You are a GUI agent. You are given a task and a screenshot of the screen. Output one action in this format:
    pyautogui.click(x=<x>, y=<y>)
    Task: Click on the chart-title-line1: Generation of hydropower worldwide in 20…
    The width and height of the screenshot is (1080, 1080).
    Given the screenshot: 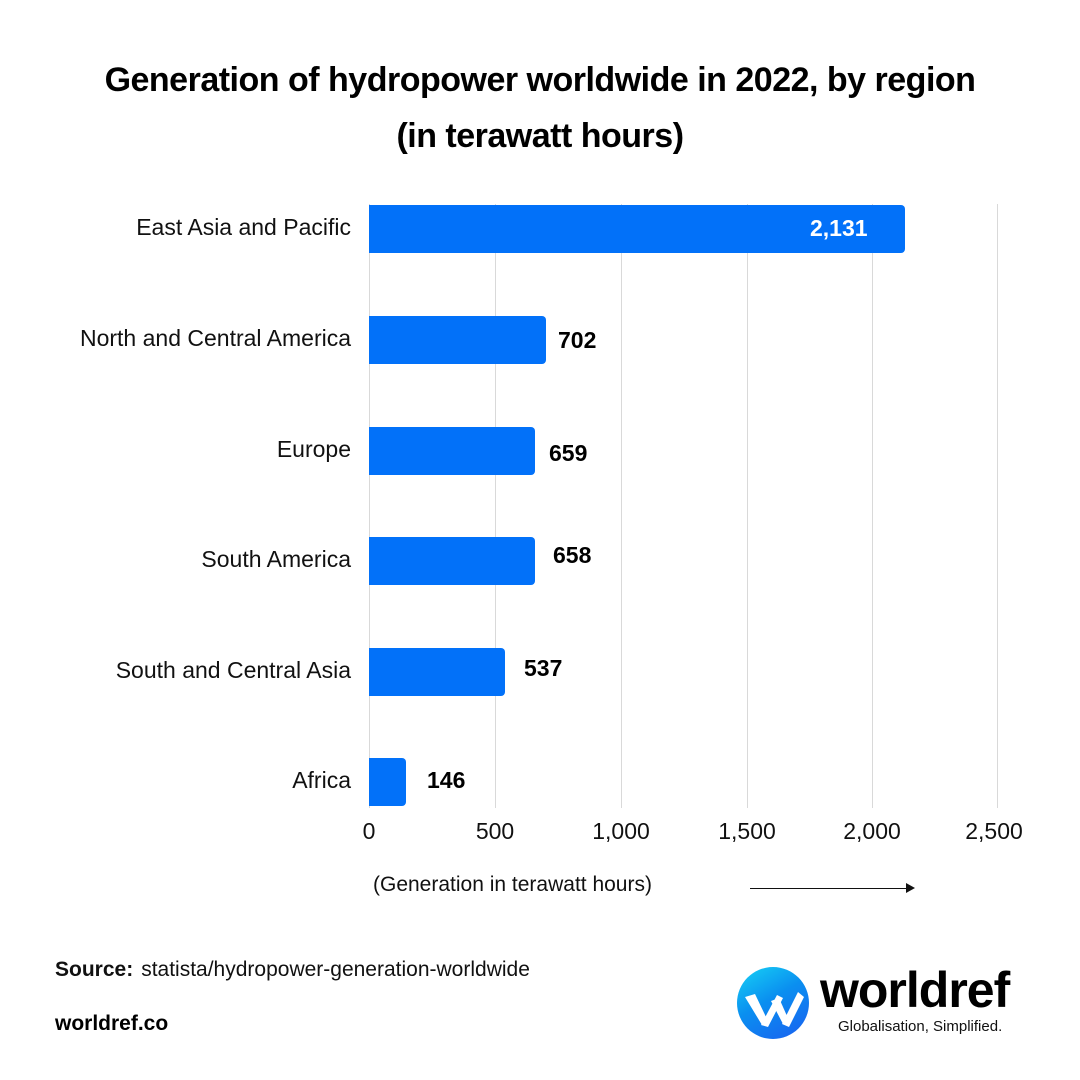 What is the action you would take?
    pyautogui.click(x=540, y=80)
    